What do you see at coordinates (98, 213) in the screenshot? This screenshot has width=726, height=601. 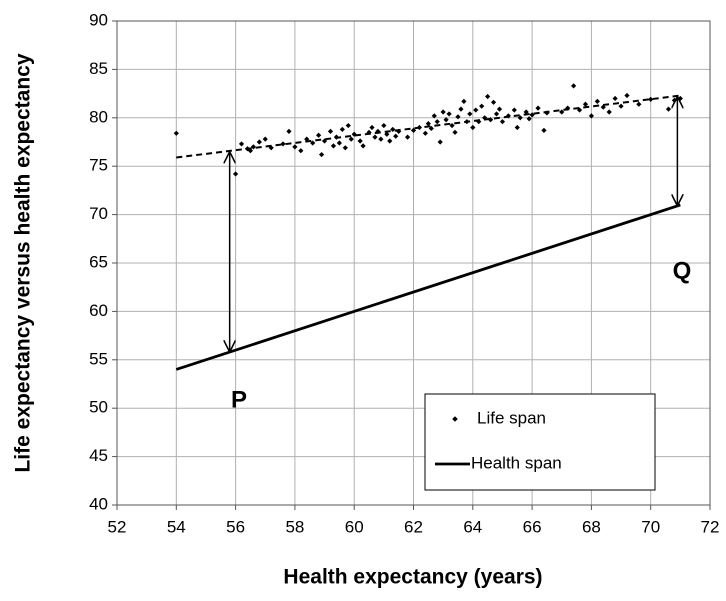 I see `y-tick-label: 70` at bounding box center [98, 213].